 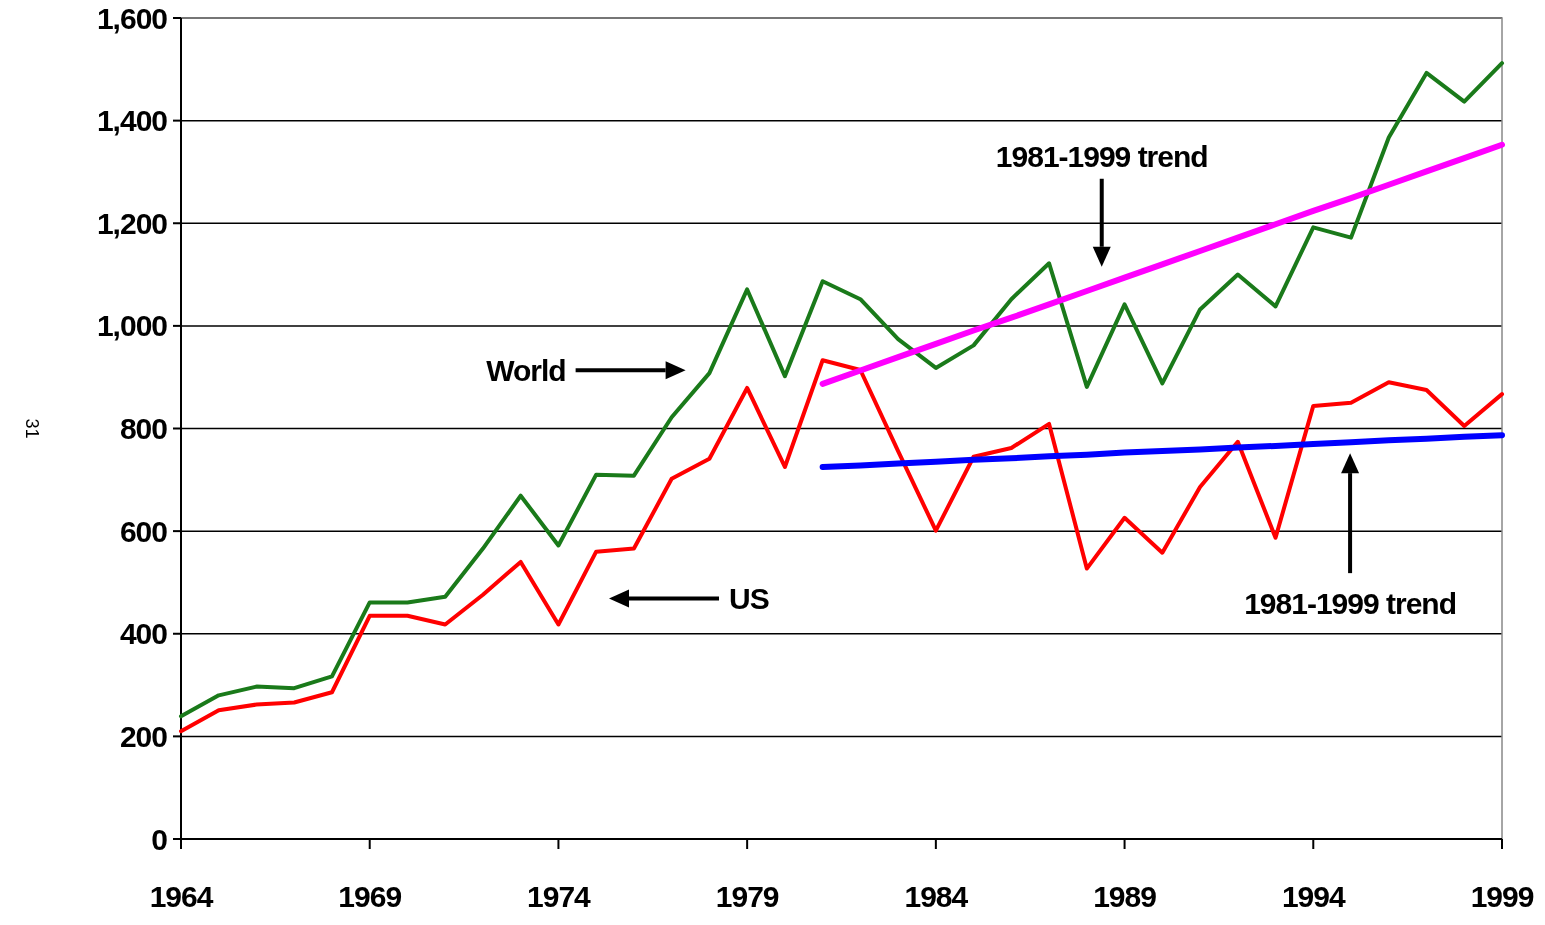 I want to click on x-tick-label: 1974, so click(x=559, y=896).